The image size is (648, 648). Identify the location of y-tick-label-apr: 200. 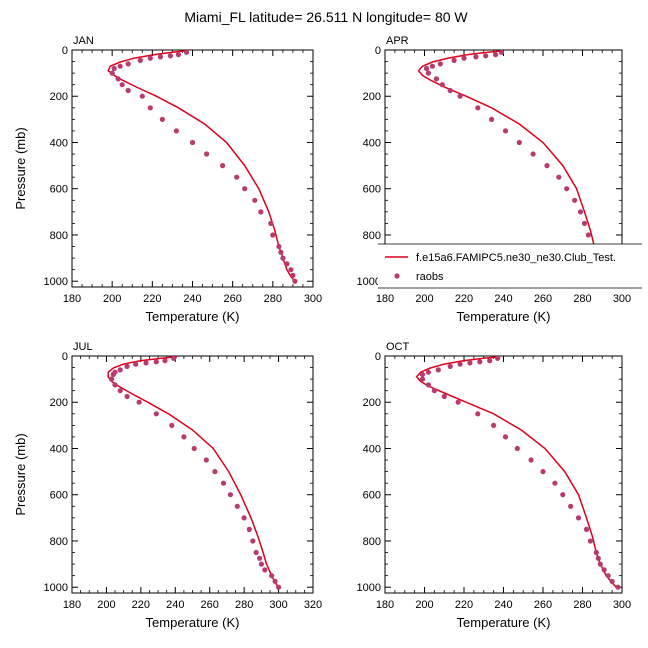
(372, 97).